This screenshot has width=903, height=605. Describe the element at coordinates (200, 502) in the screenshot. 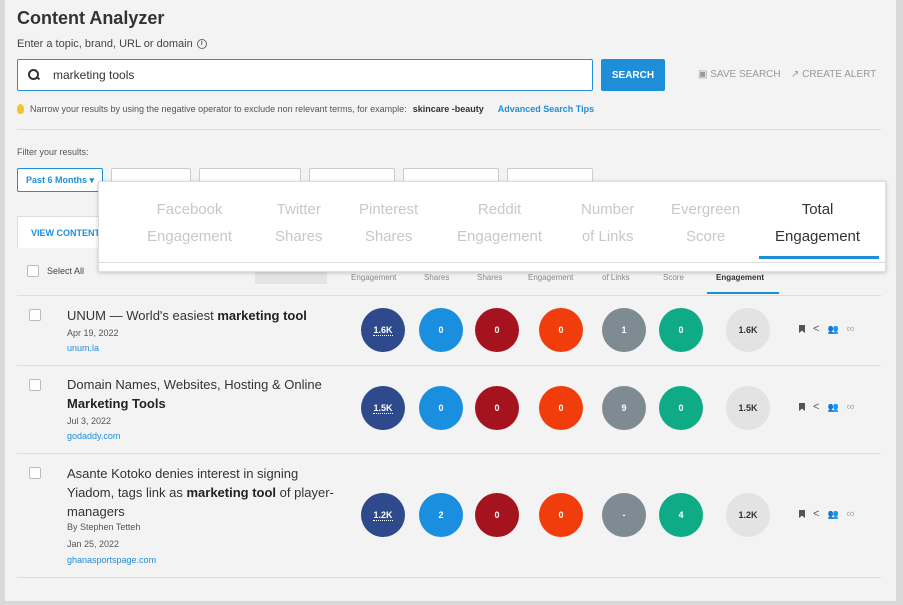

I see `title-tail: of player-managers` at that location.